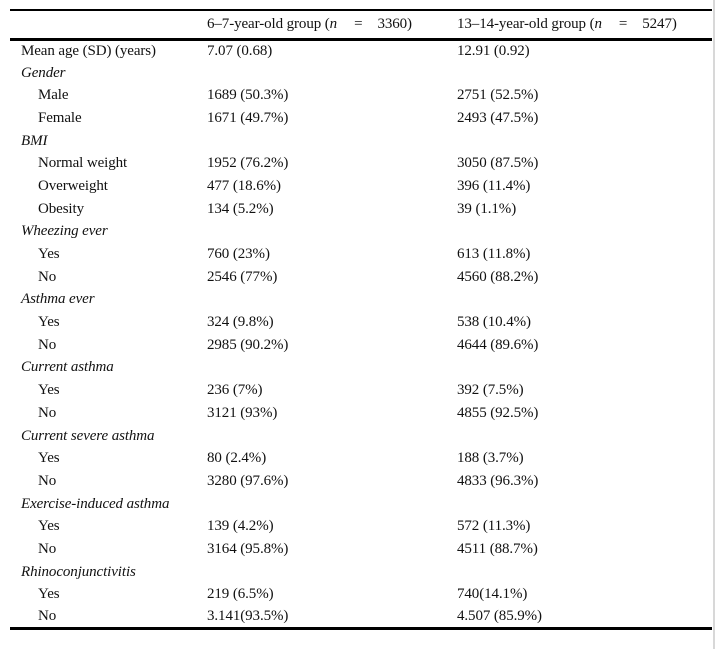 The width and height of the screenshot is (724, 649). Describe the element at coordinates (88, 50) in the screenshot. I see `row-label: Mean age (SD) (years)` at that location.